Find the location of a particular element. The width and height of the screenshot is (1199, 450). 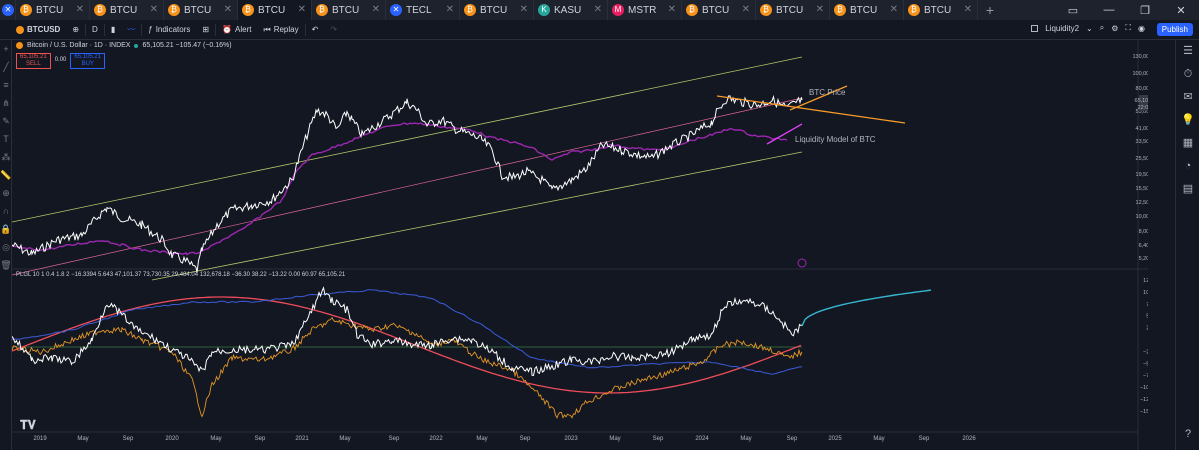

trash-icon: 🗑 is located at coordinates (6, 265).